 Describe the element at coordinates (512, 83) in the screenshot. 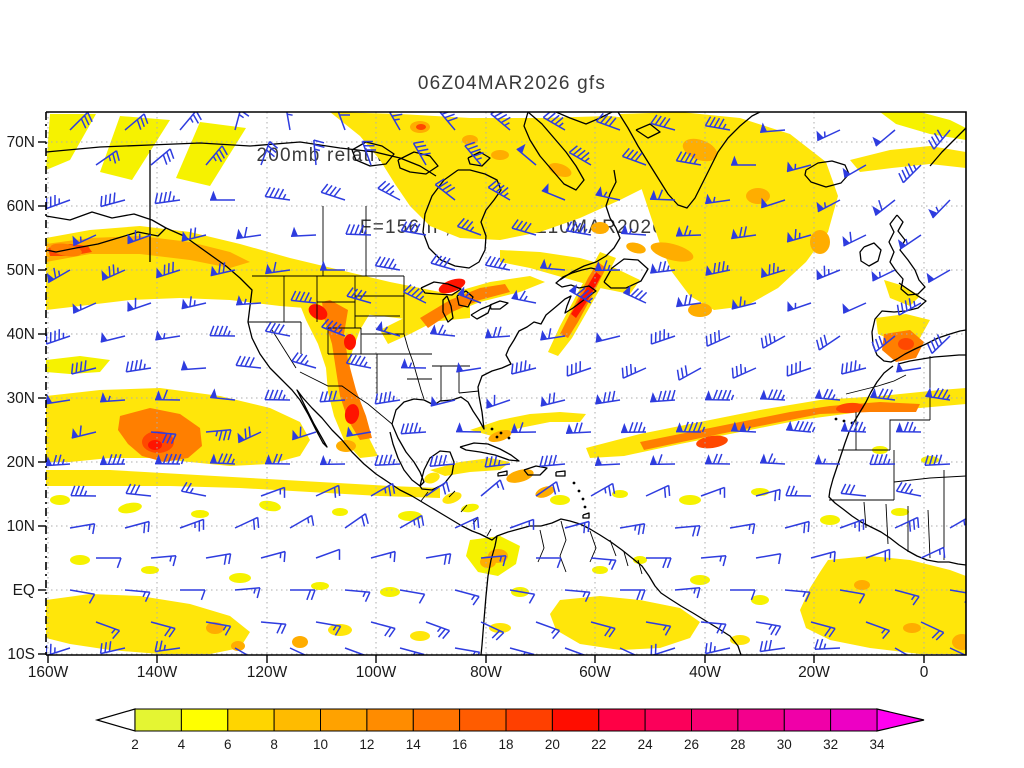

I see `title-line-run: 06Z04MAR2026 gfs` at that location.